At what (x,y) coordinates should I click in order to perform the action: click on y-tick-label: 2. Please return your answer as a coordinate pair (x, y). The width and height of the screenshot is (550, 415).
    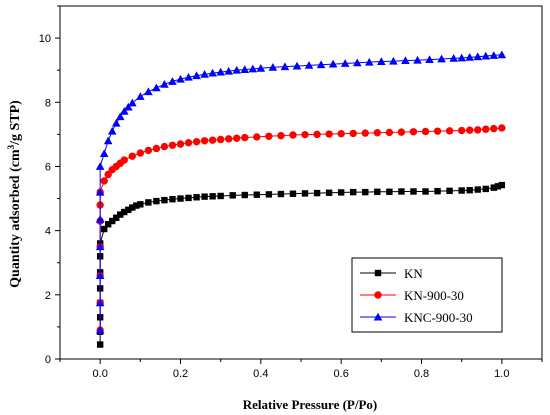
    Looking at the image, I should click on (48, 296).